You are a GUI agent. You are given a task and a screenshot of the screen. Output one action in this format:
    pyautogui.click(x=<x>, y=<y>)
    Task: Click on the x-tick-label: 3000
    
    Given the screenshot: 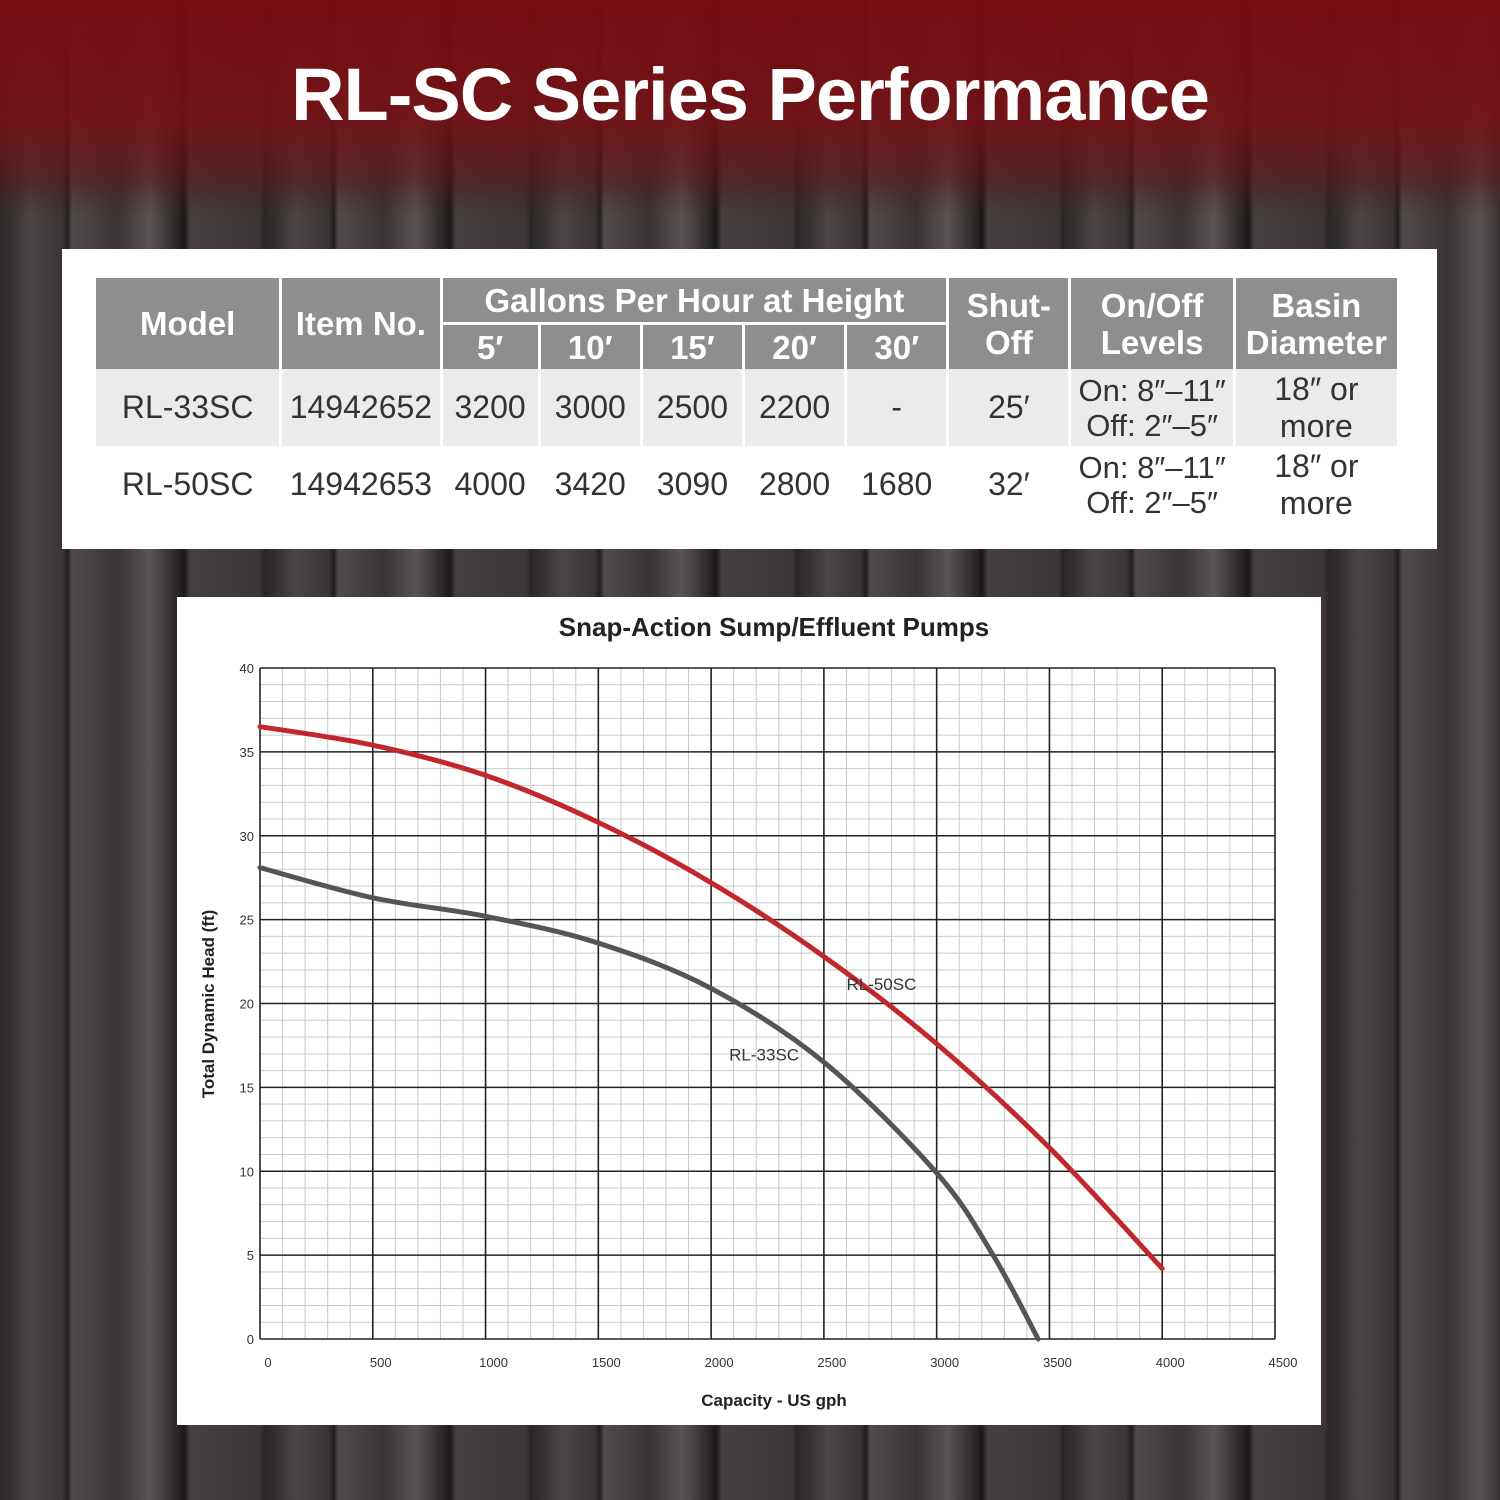 What is the action you would take?
    pyautogui.click(x=944, y=1362)
    